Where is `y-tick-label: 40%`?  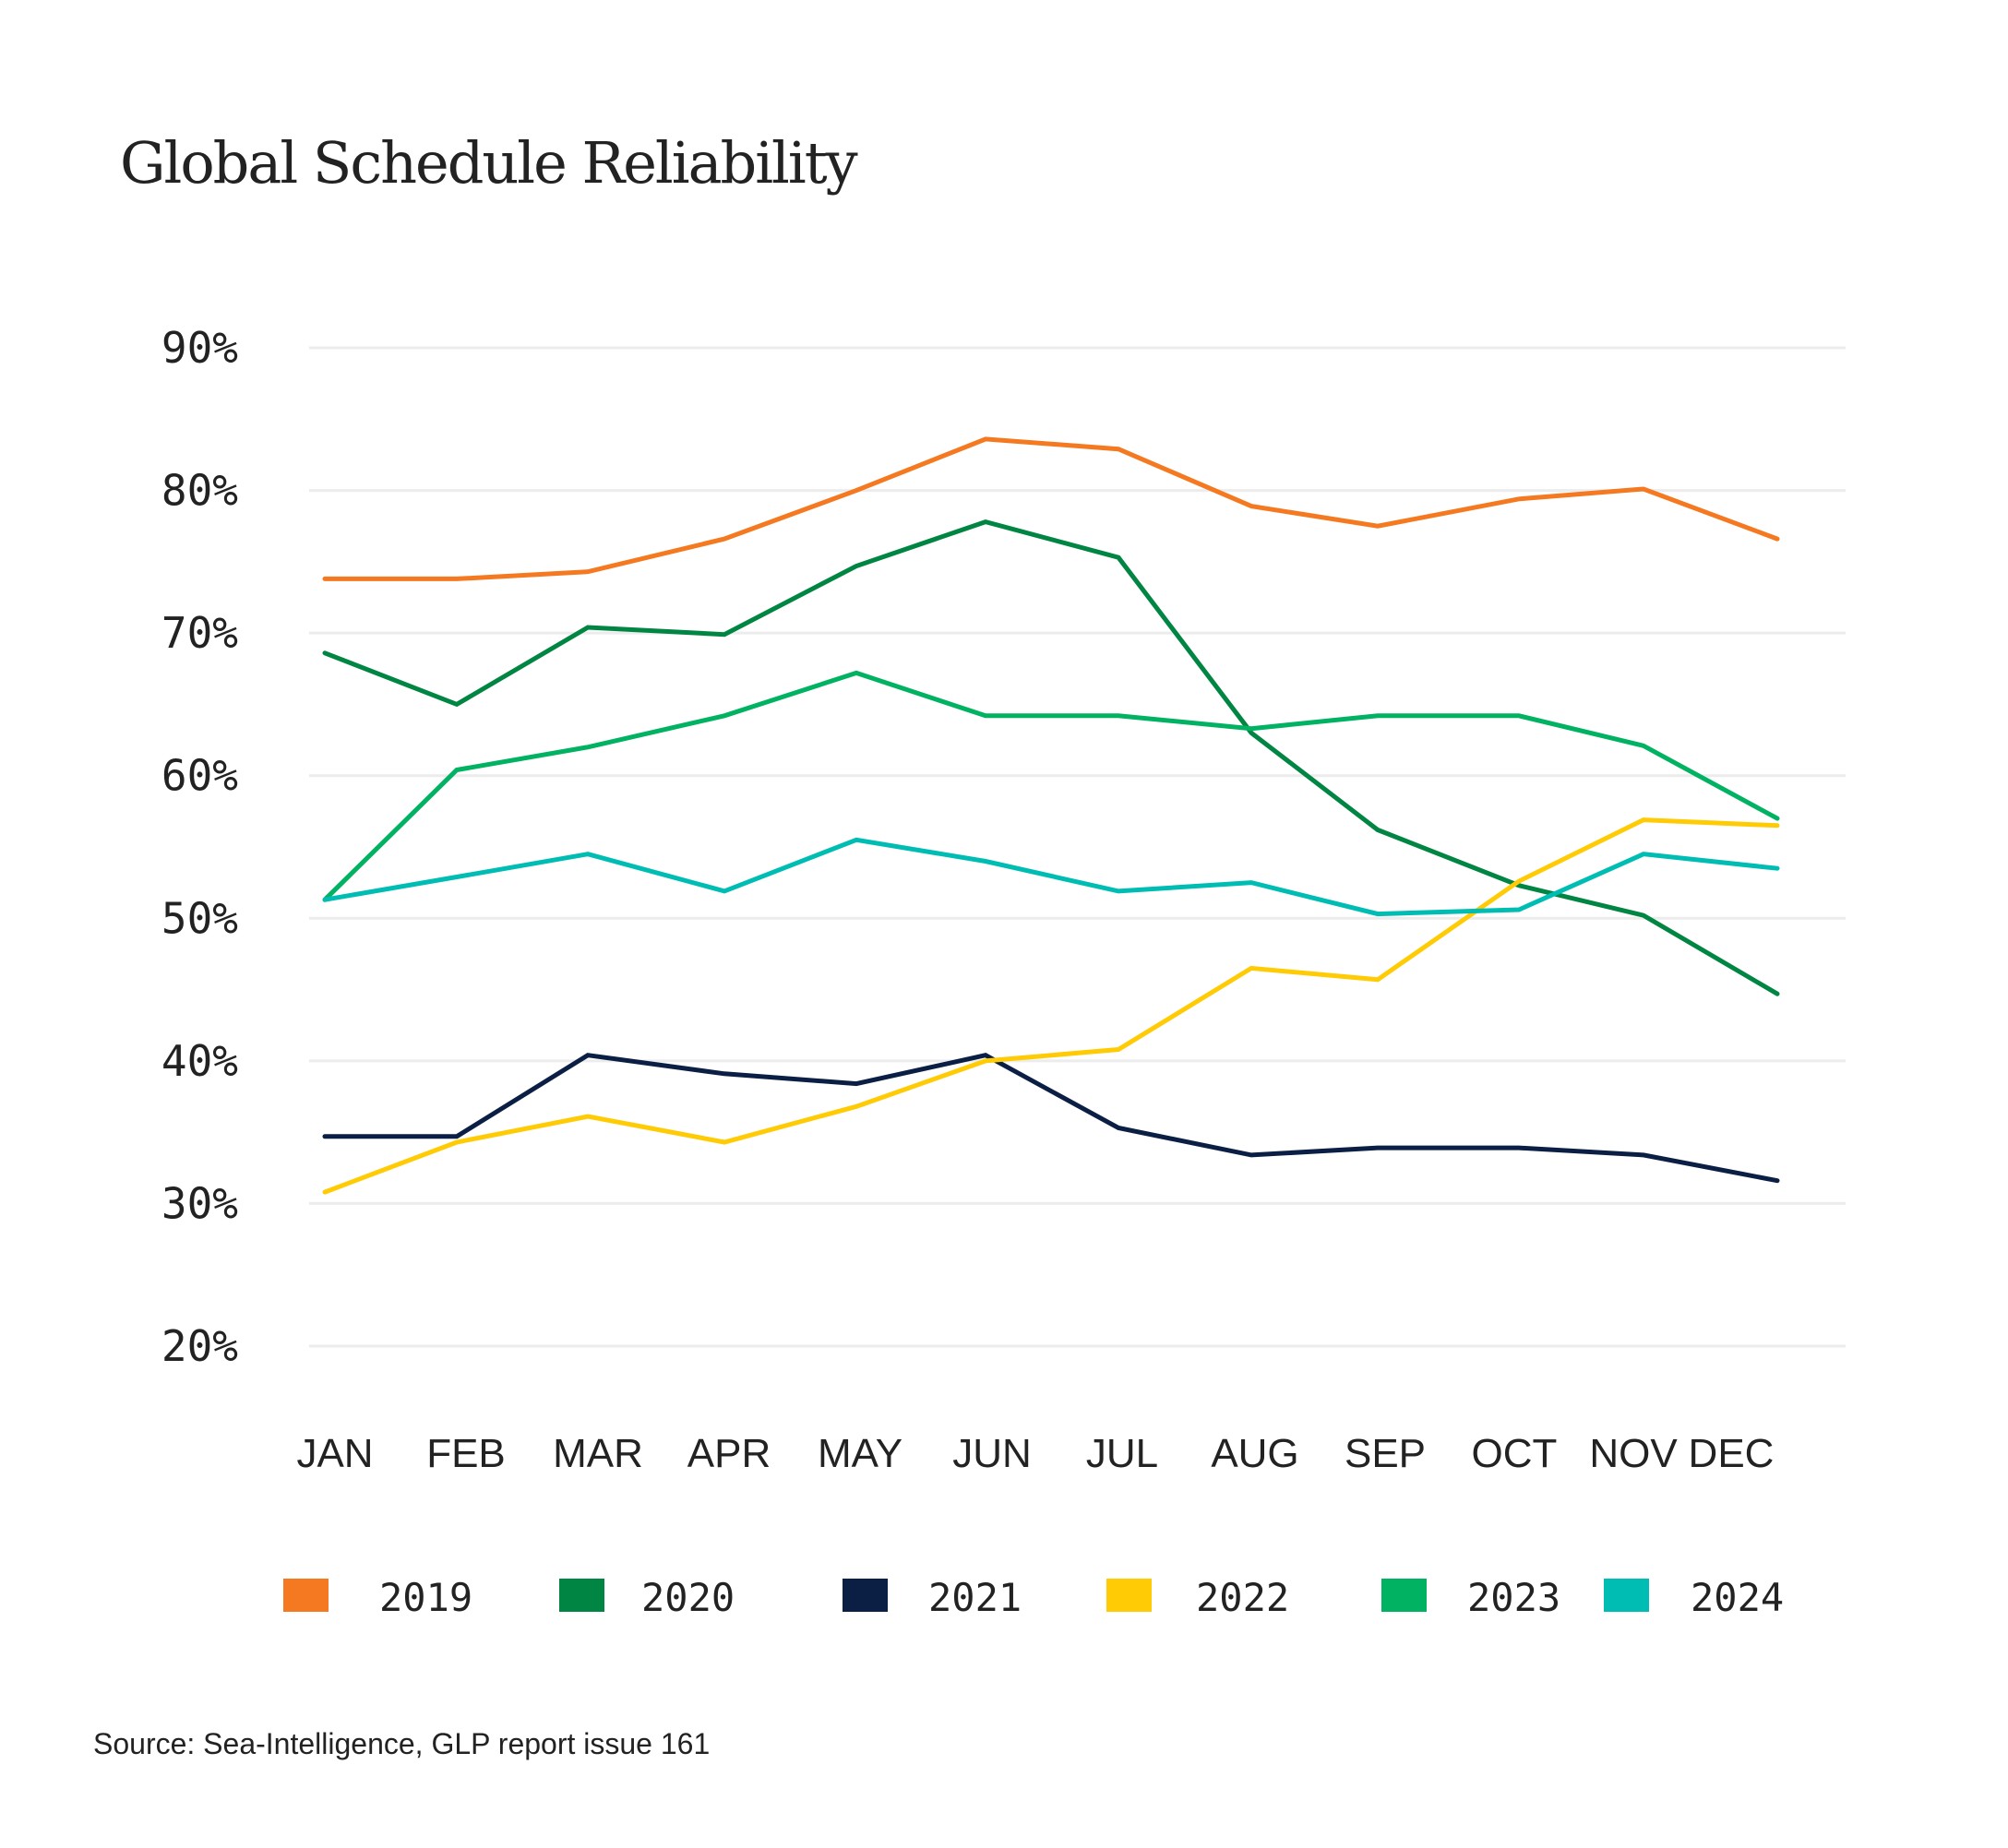 y-tick-label: 40% is located at coordinates (199, 1061).